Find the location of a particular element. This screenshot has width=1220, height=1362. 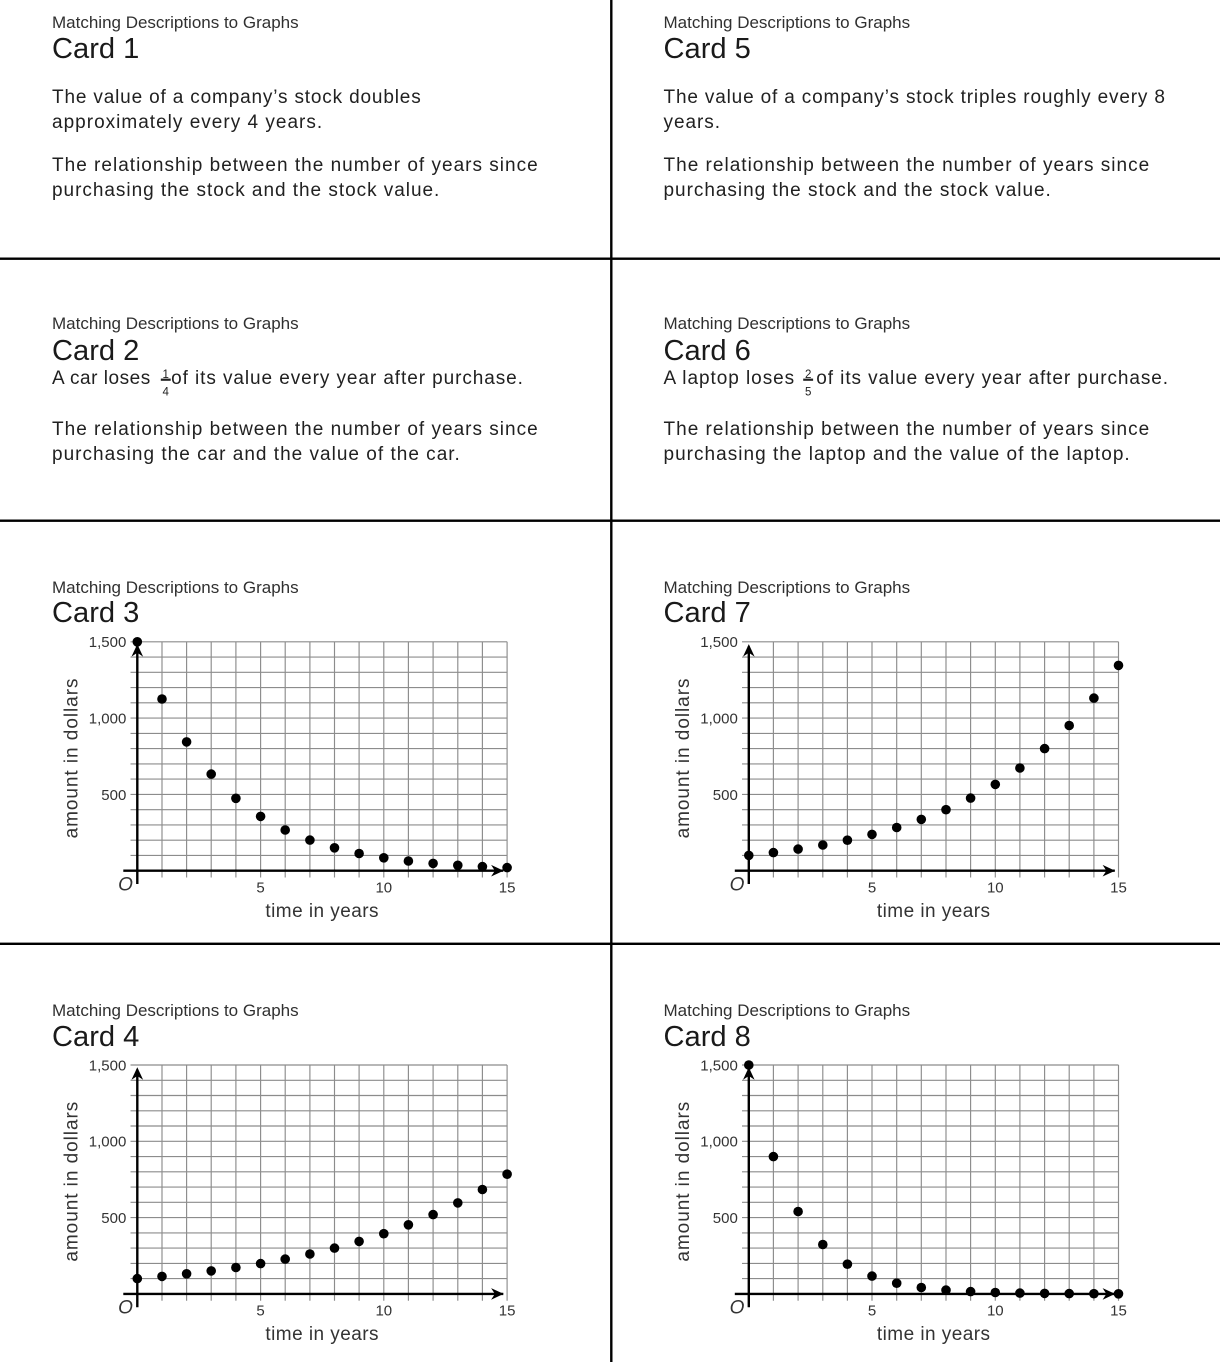

svg-text: 1 is located at coordinates (165, 375).